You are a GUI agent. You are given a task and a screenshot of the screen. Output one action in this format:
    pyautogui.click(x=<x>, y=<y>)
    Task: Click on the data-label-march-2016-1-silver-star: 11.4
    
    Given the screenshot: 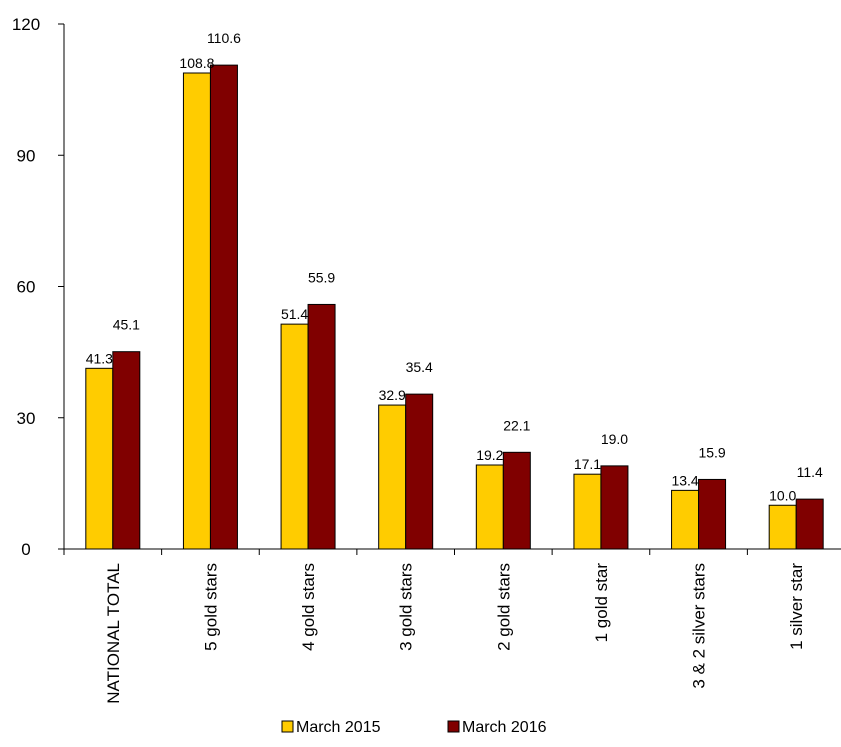 What is the action you would take?
    pyautogui.click(x=810, y=472)
    